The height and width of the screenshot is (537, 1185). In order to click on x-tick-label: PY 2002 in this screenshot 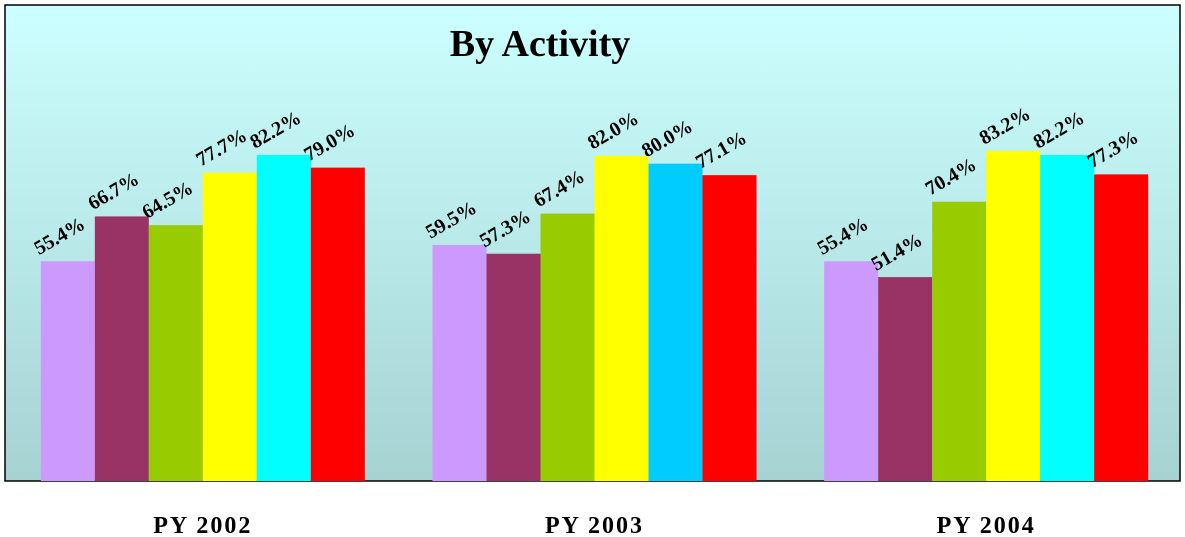, I will do `click(202, 525)`.